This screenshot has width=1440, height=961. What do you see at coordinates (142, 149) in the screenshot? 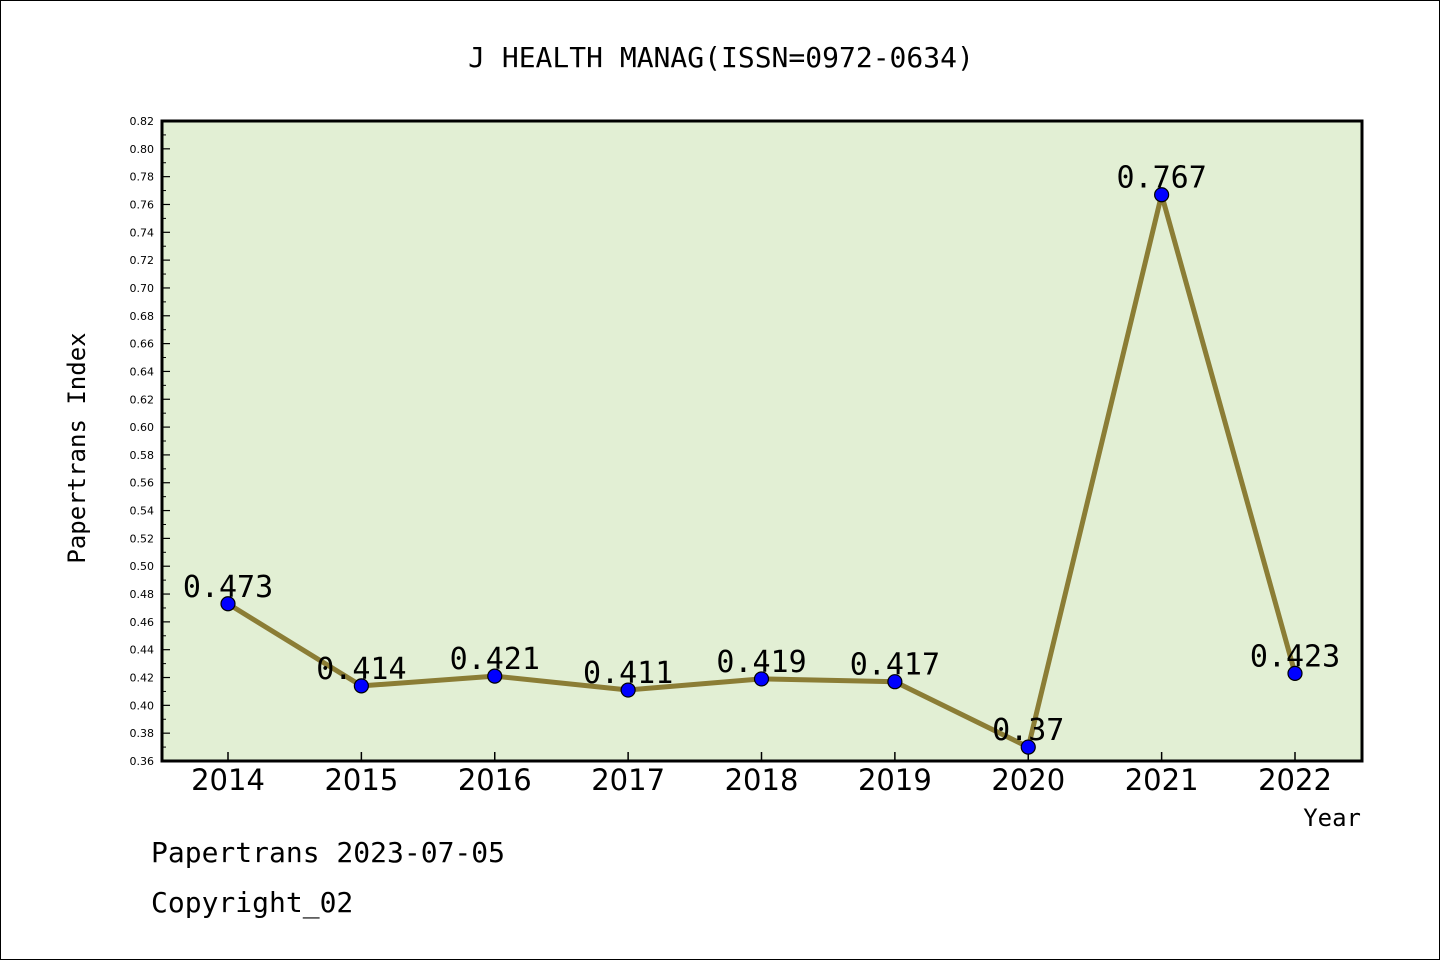
I see `y-tick-label: 0.80` at bounding box center [142, 149].